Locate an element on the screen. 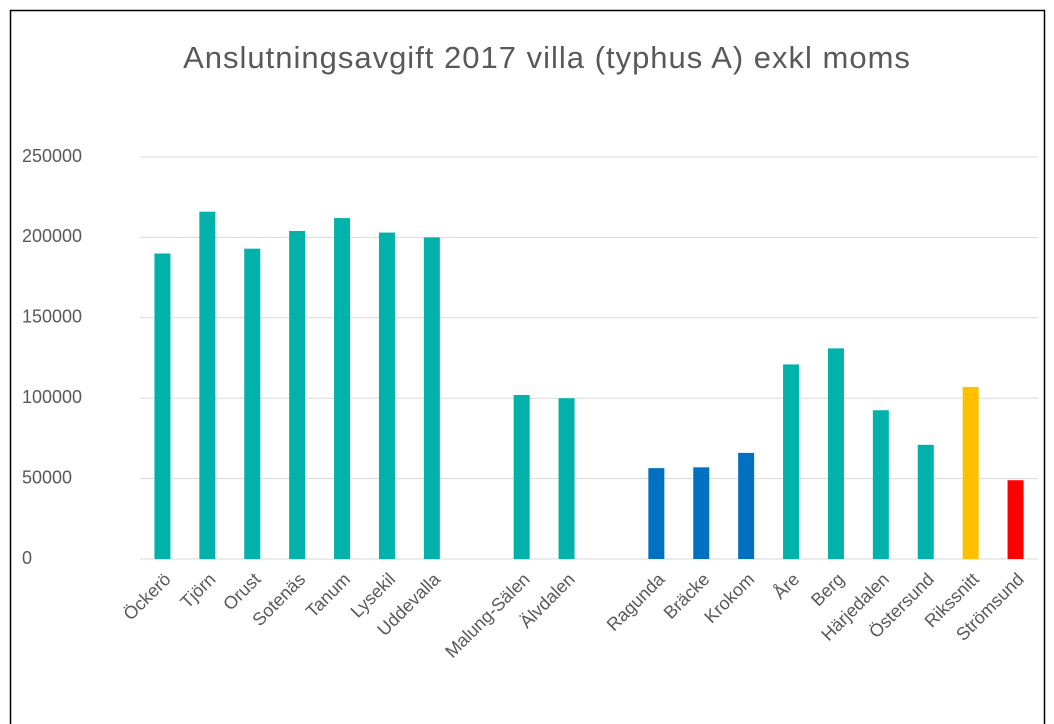 Image resolution: width=1054 pixels, height=724 pixels. y-tick-label: 0 is located at coordinates (27, 558).